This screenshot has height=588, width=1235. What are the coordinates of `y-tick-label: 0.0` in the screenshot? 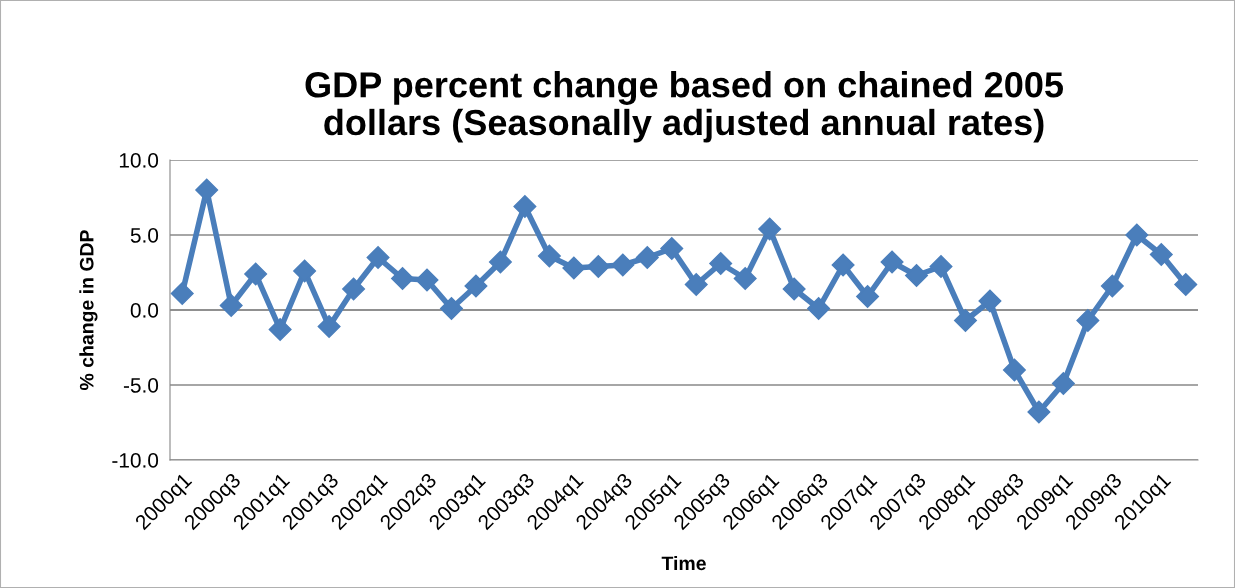 It's located at (144, 310).